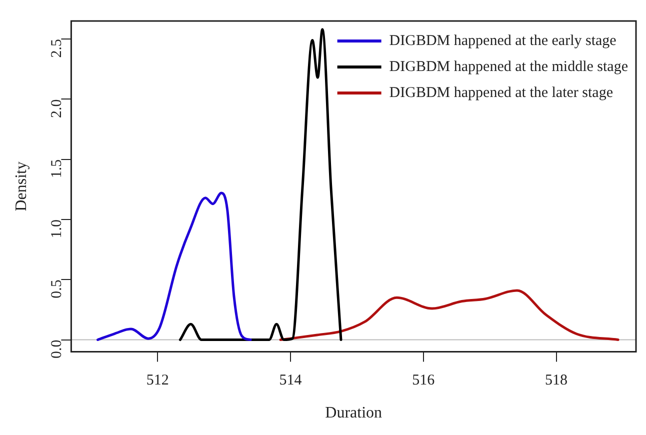  Describe the element at coordinates (21, 187) in the screenshot. I see `y-axis-title: Density` at that location.